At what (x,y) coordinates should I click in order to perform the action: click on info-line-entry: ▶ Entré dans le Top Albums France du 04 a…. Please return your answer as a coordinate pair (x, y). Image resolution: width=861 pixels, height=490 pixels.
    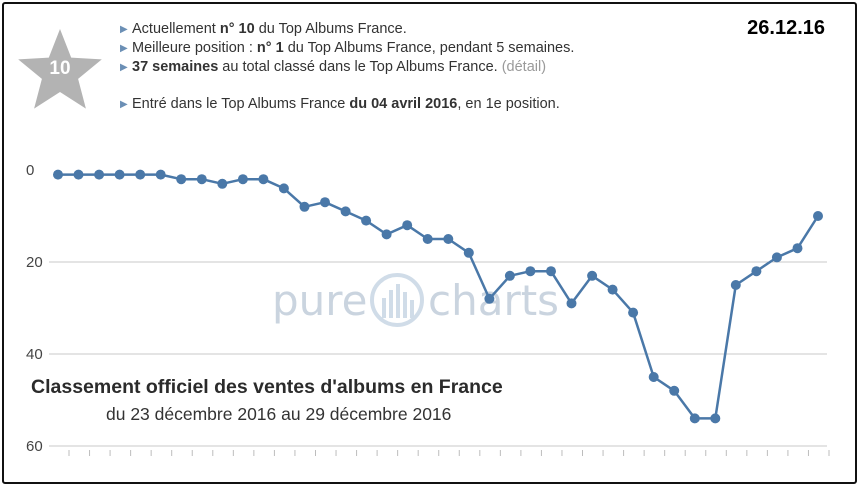
    Looking at the image, I should click on (340, 104).